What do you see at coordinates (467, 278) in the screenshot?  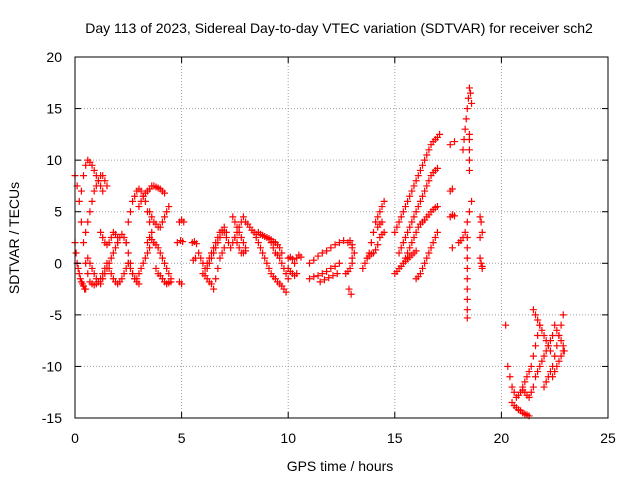 I see `series-sat-as` at bounding box center [467, 278].